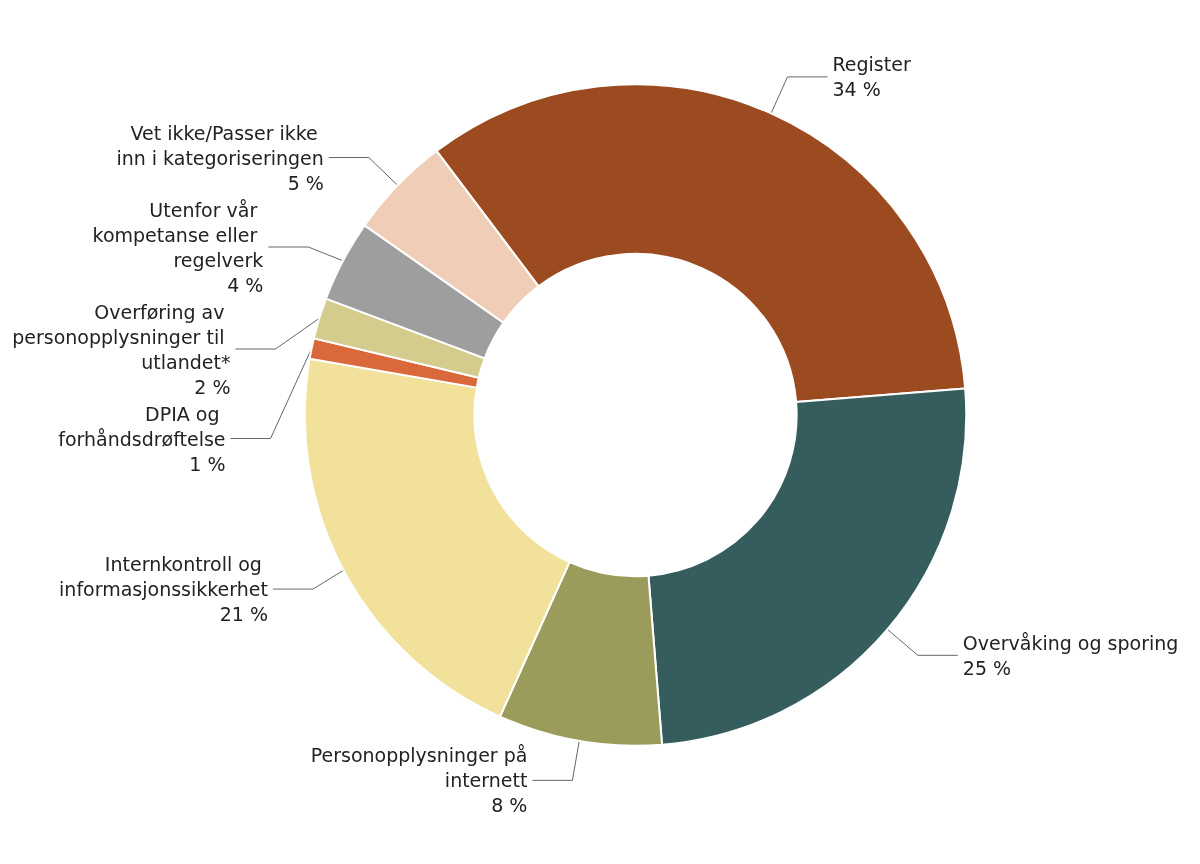 This screenshot has height=864, width=1200. What do you see at coordinates (178, 234) in the screenshot?
I see `slice-label: Utenfor vår kompetanse eller regelverk` at bounding box center [178, 234].